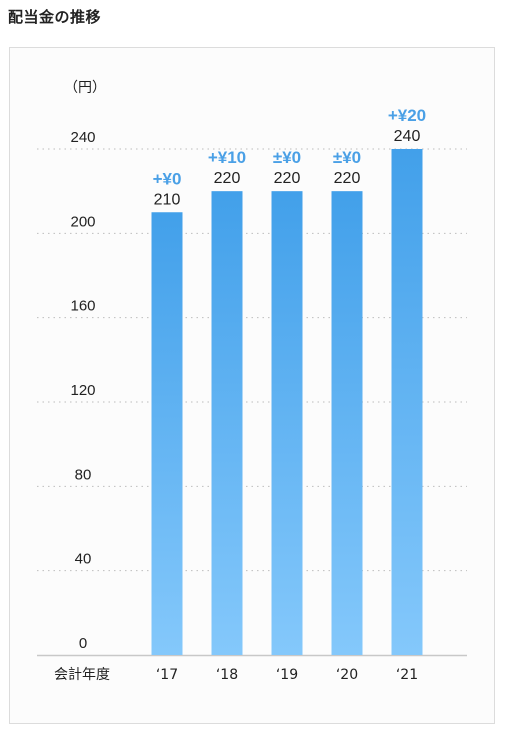 This screenshot has width=509, height=737. Describe the element at coordinates (407, 115) in the screenshot. I see `bar-change-label: +¥20` at that location.